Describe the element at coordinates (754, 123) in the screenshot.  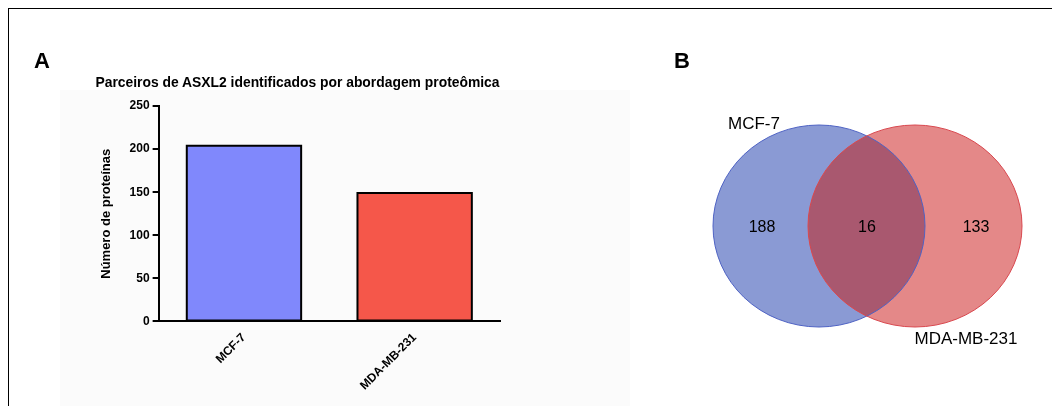
I see `category-label: MCF-7` at that location.